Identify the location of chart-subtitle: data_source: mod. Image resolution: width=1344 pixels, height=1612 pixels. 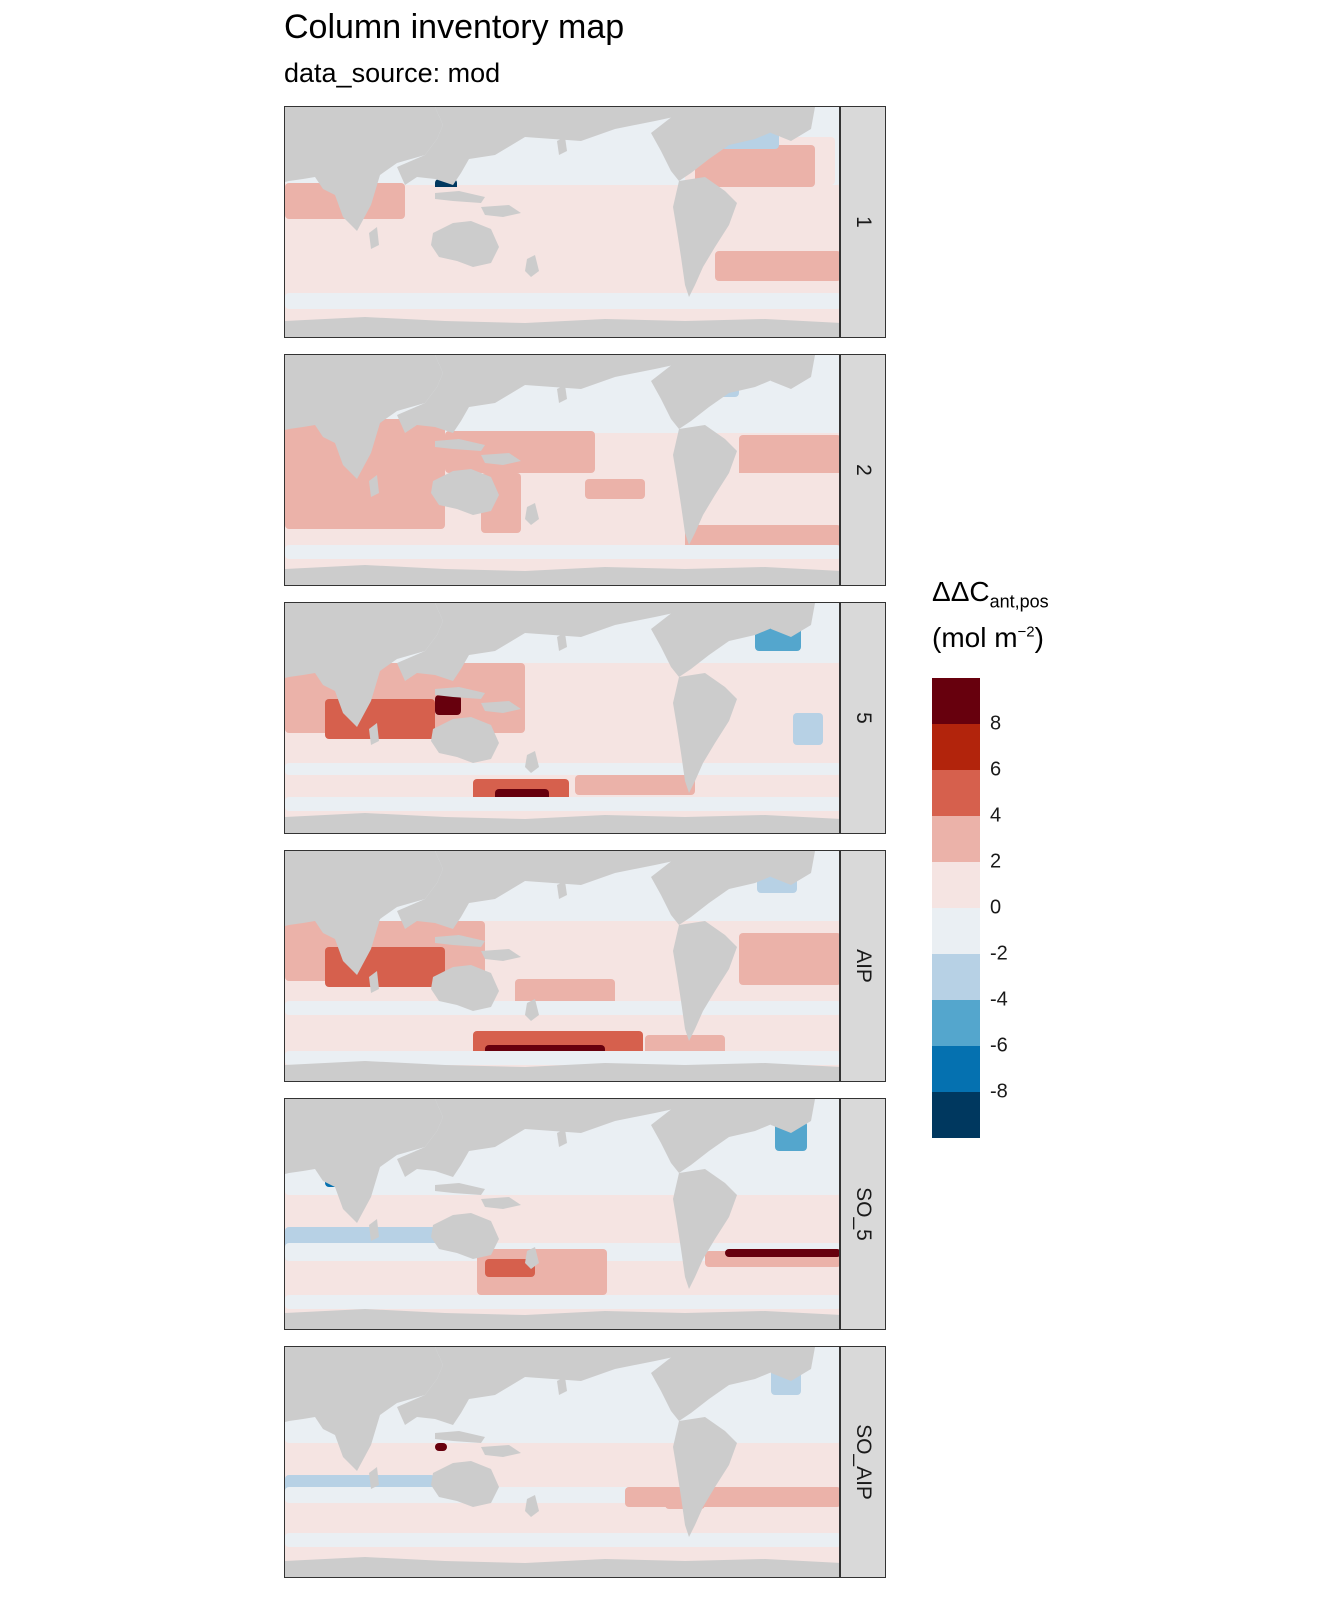
(392, 73).